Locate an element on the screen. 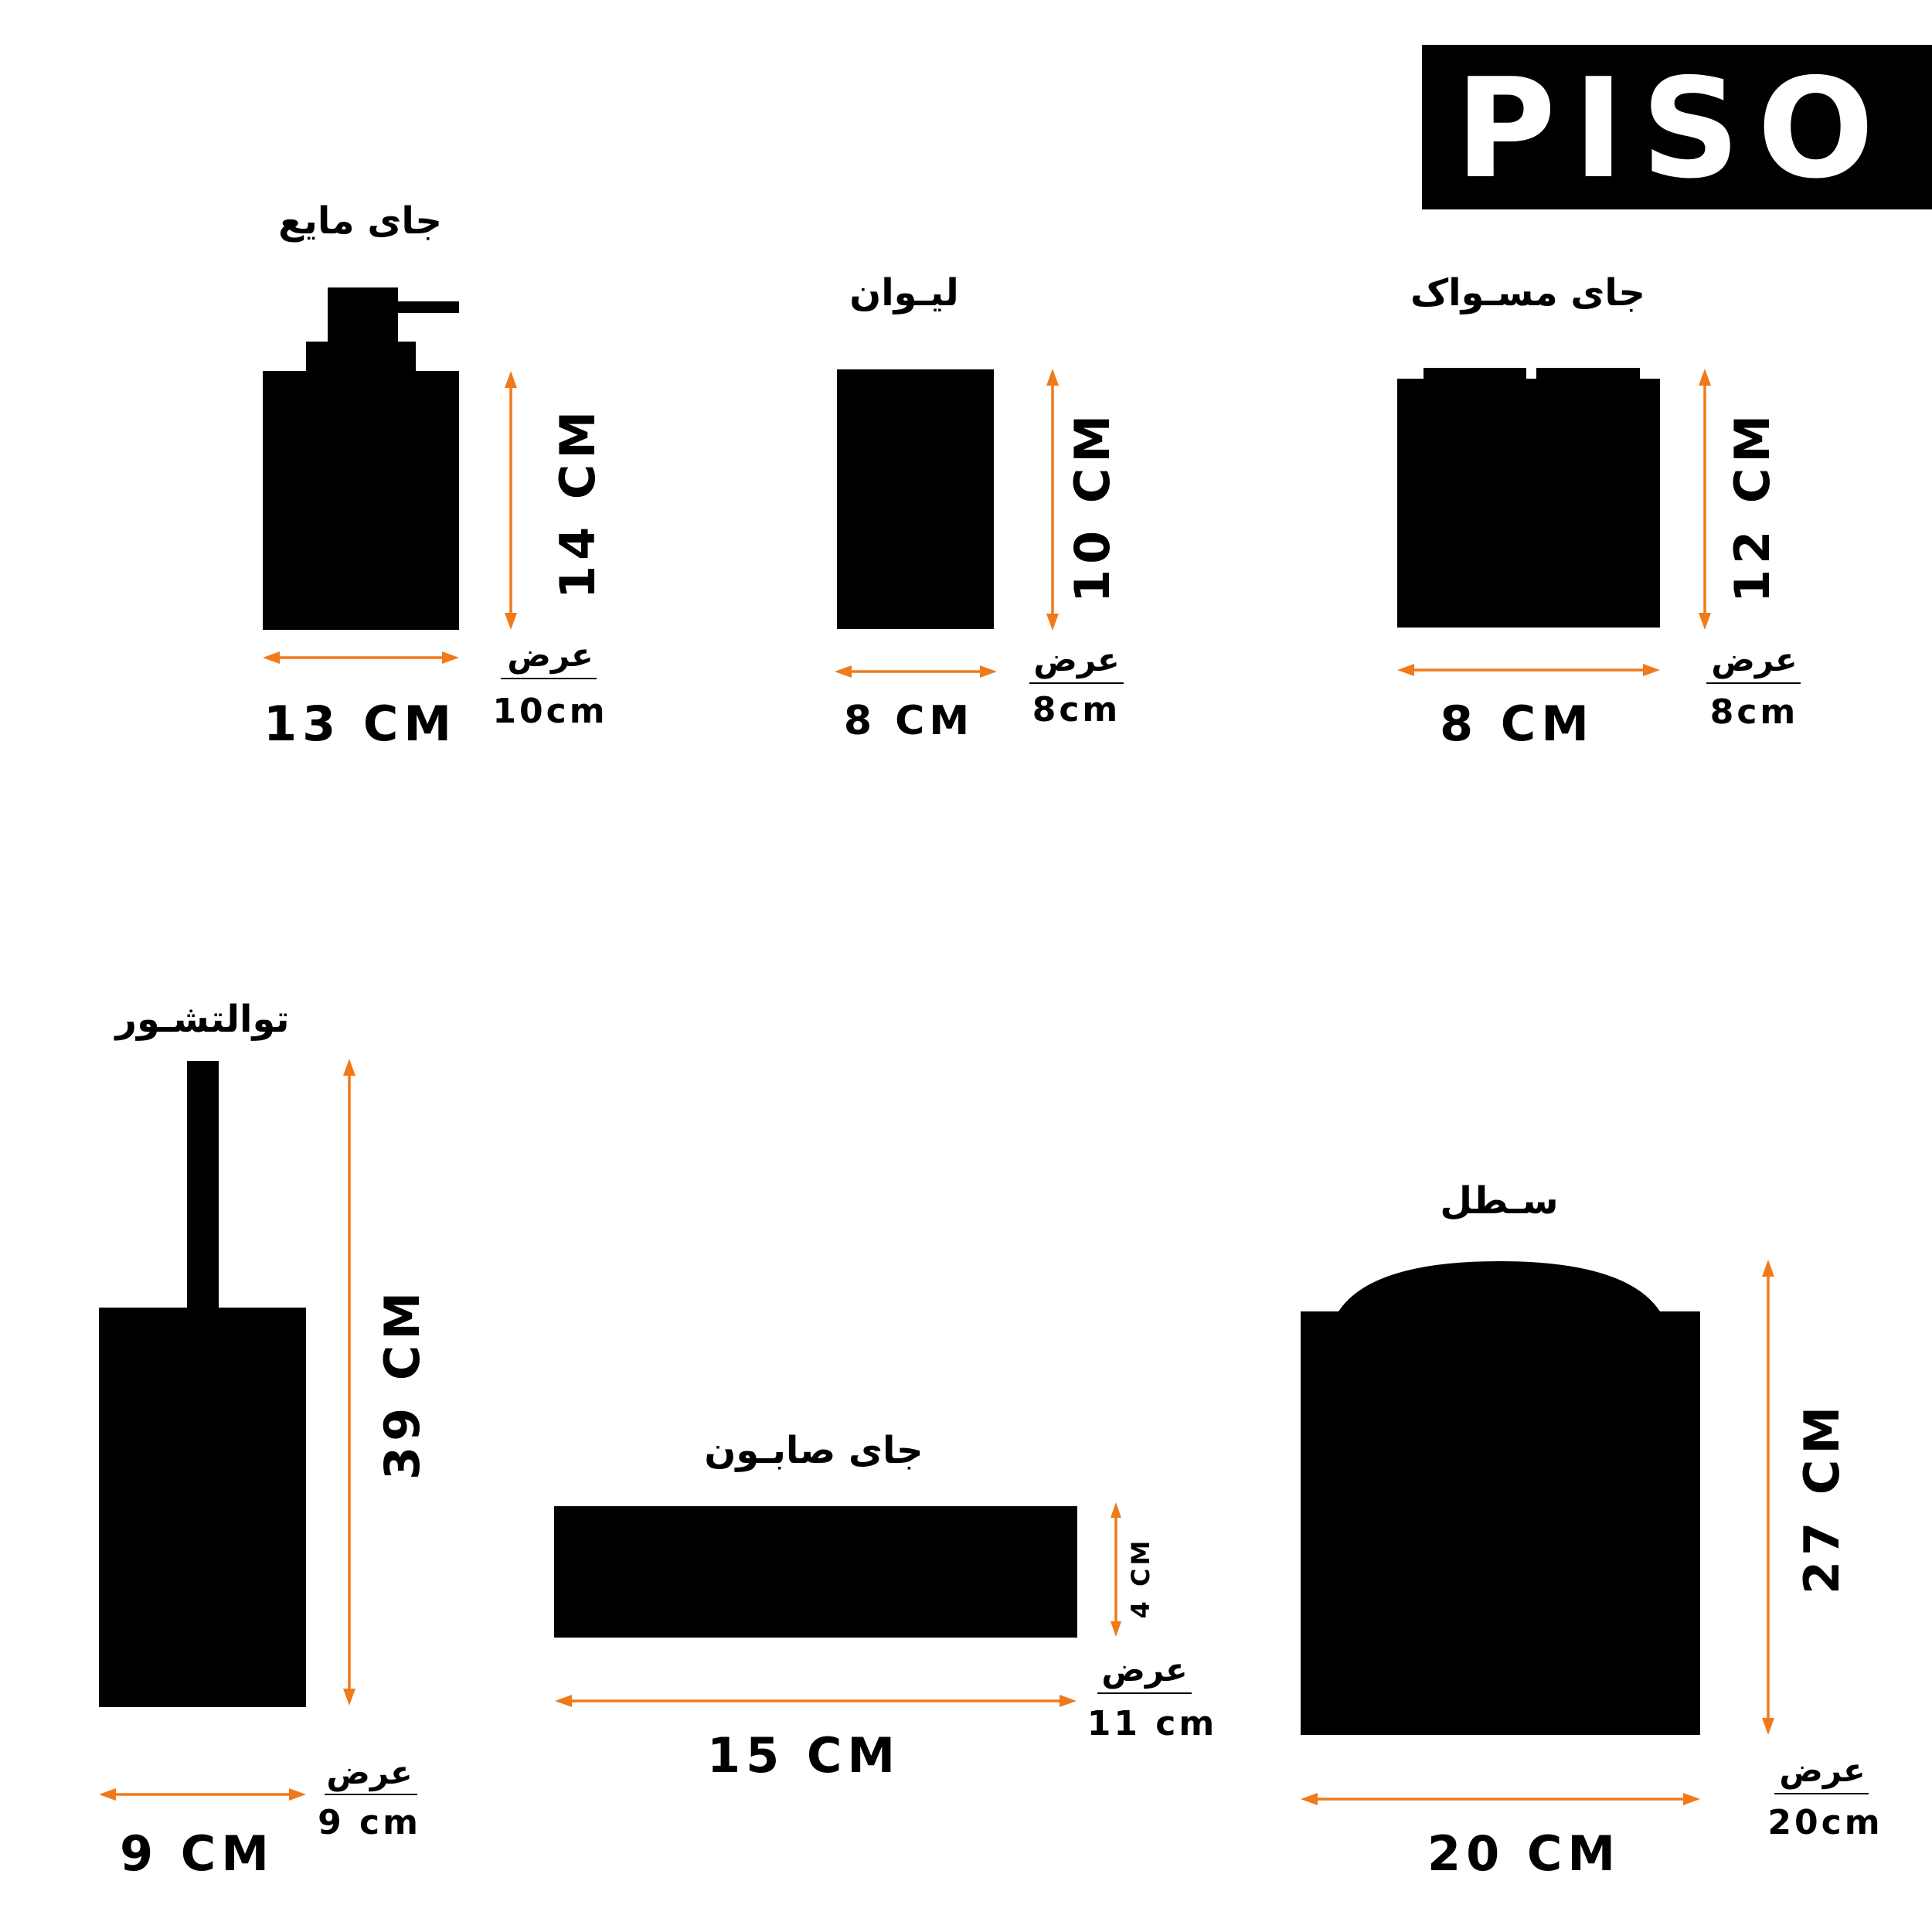 The width and height of the screenshot is (1932, 1932). item-title: جای صابـون is located at coordinates (814, 1451).